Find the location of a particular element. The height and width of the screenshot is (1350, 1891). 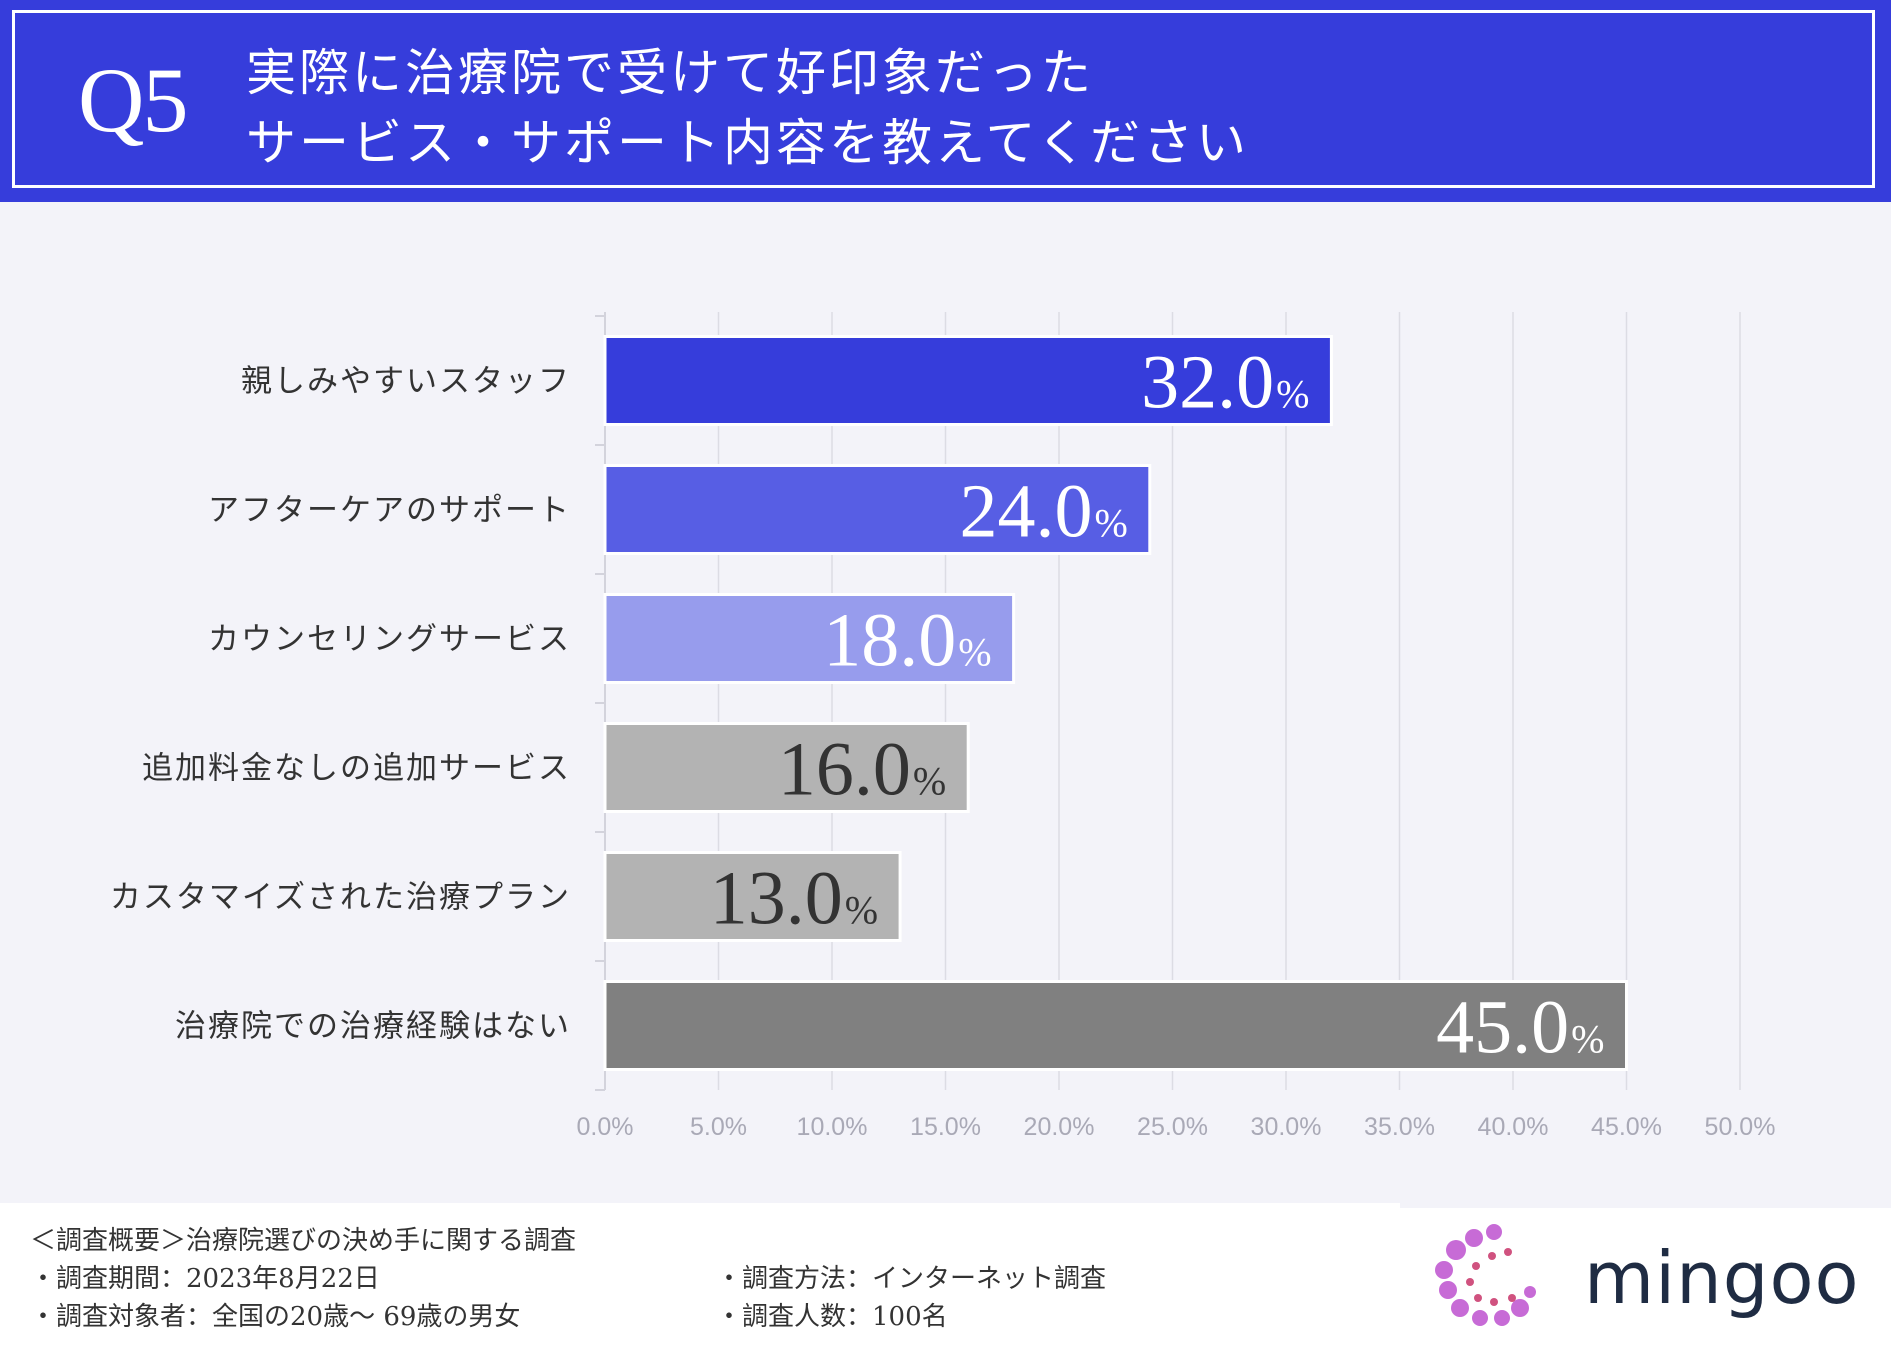

x-tick-label: 10.0% is located at coordinates (832, 1127).